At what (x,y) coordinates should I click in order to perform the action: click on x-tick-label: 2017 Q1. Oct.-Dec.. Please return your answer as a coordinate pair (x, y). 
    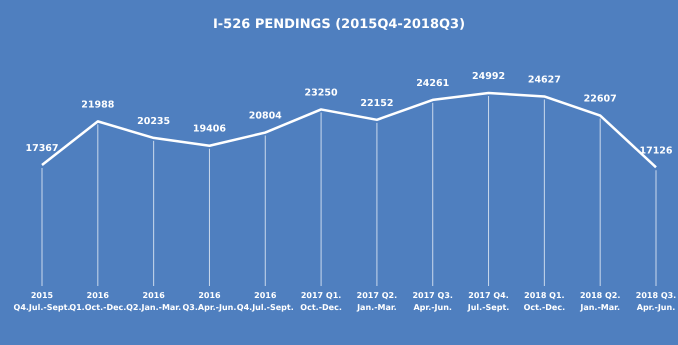
    Looking at the image, I should click on (321, 301).